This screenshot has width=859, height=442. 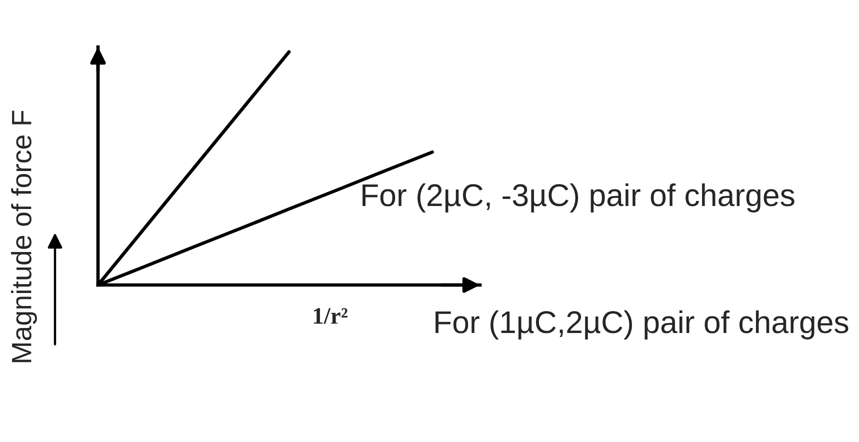 I want to click on y-axis-title: Magnitude of force F, so click(x=24, y=236).